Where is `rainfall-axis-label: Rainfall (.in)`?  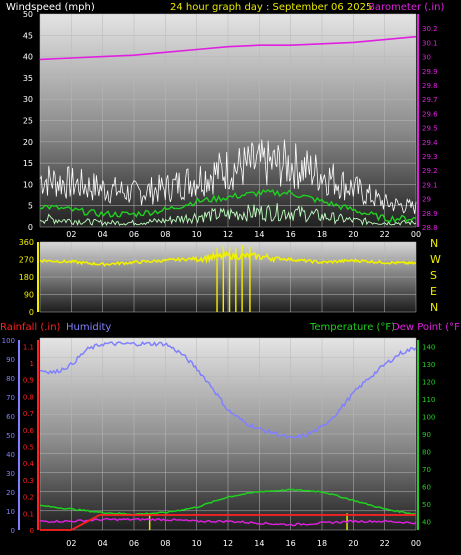 rainfall-axis-label: Rainfall (.in) is located at coordinates (30, 327).